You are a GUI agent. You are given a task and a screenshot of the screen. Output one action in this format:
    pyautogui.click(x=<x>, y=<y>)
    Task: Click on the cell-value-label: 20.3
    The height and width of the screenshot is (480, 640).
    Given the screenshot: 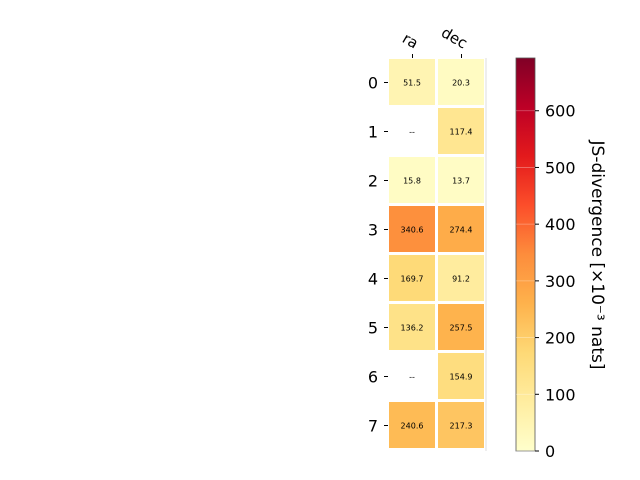 What is the action you would take?
    pyautogui.click(x=461, y=83)
    